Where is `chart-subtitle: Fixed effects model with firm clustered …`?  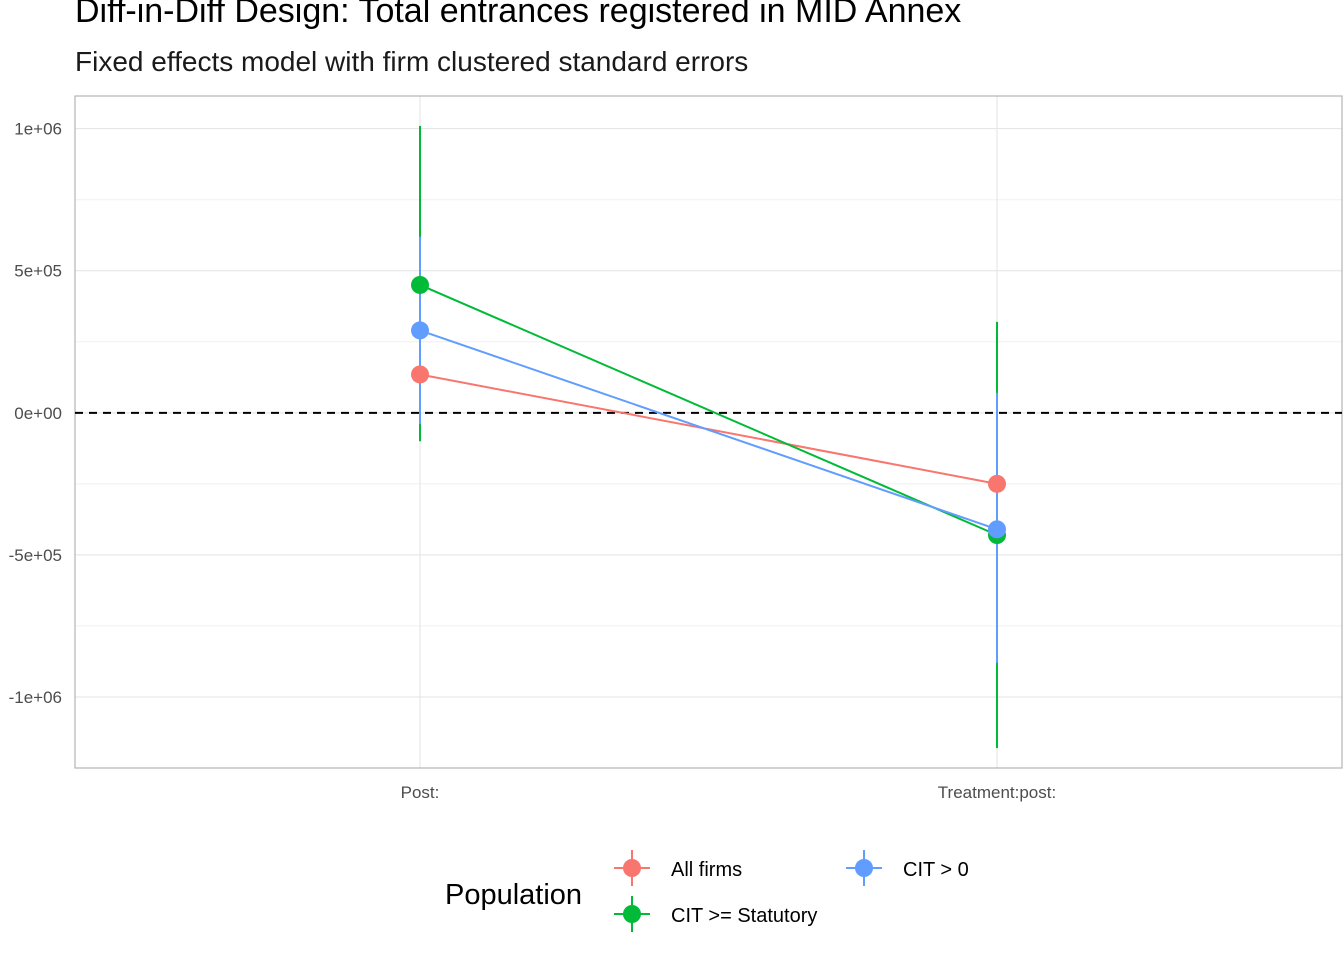
chart-subtitle: Fixed effects model with firm clustered … is located at coordinates (412, 61).